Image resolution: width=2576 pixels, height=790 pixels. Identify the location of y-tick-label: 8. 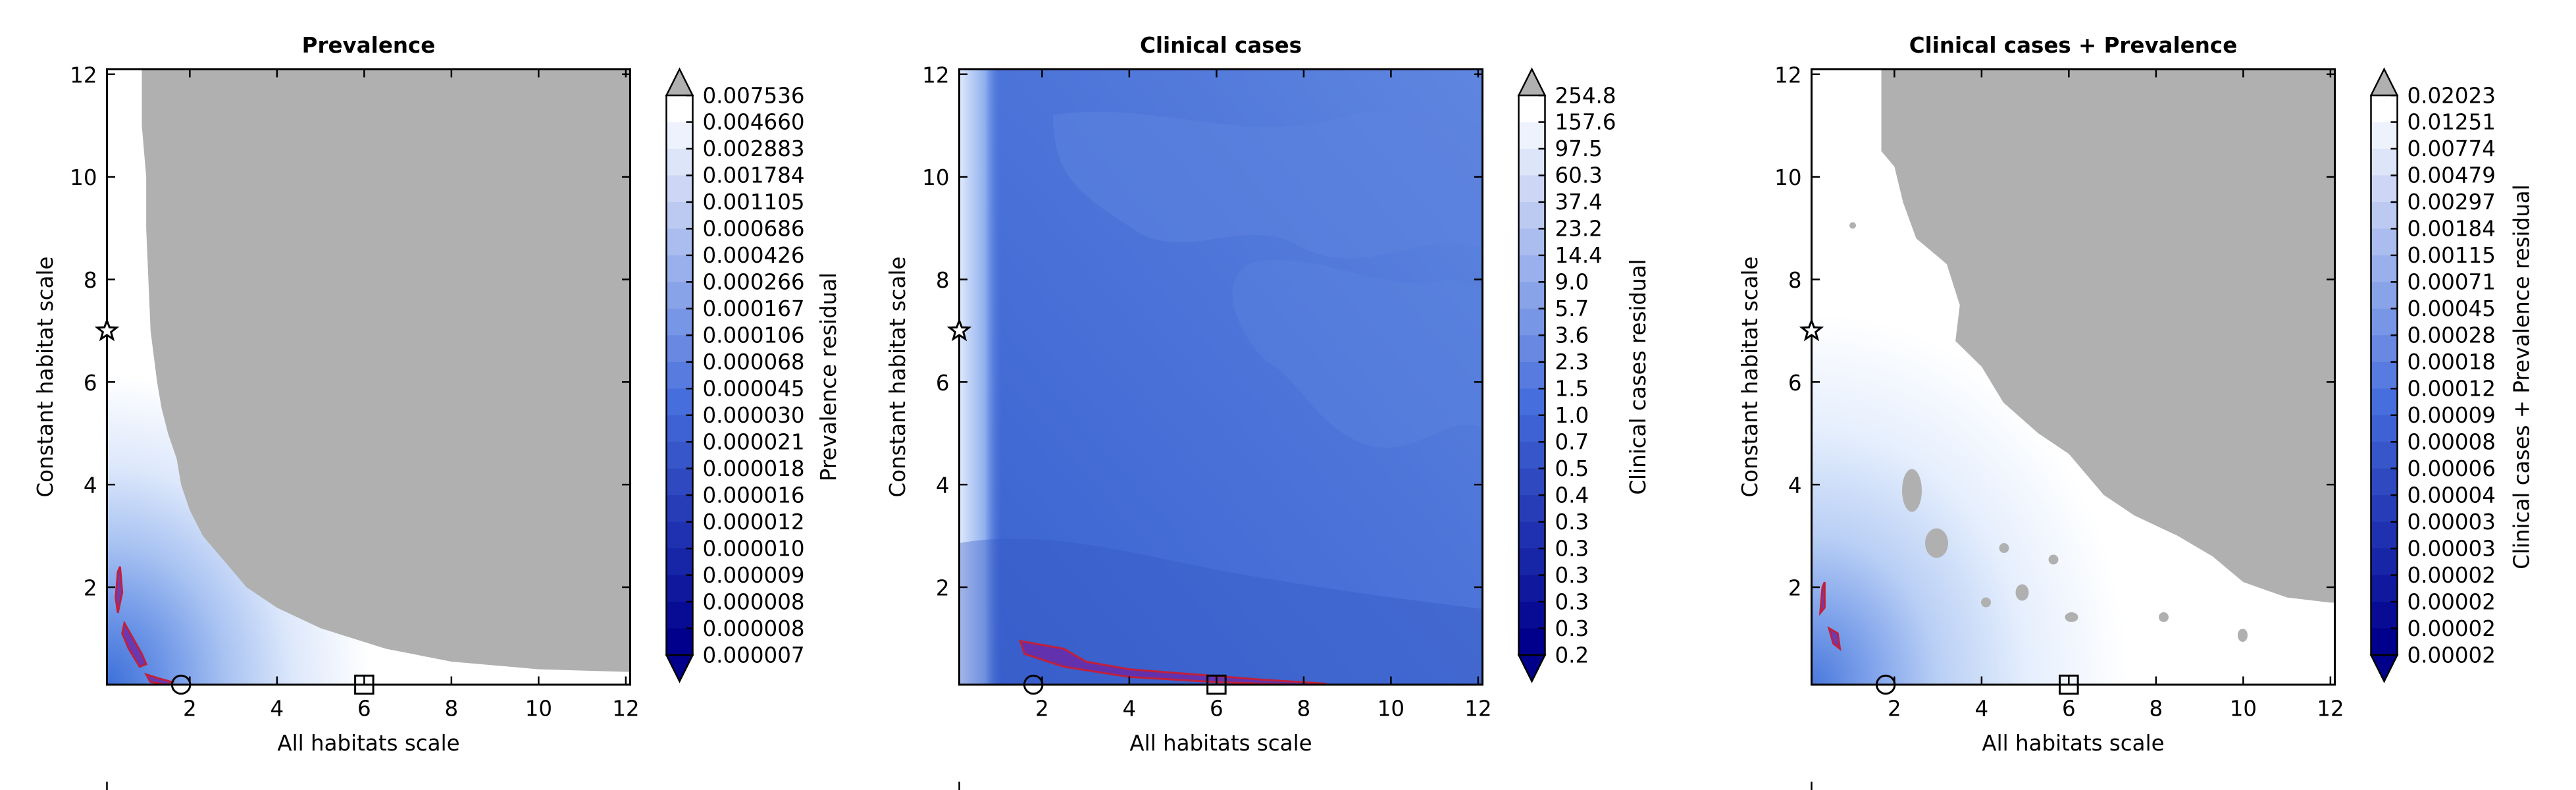
(1795, 280).